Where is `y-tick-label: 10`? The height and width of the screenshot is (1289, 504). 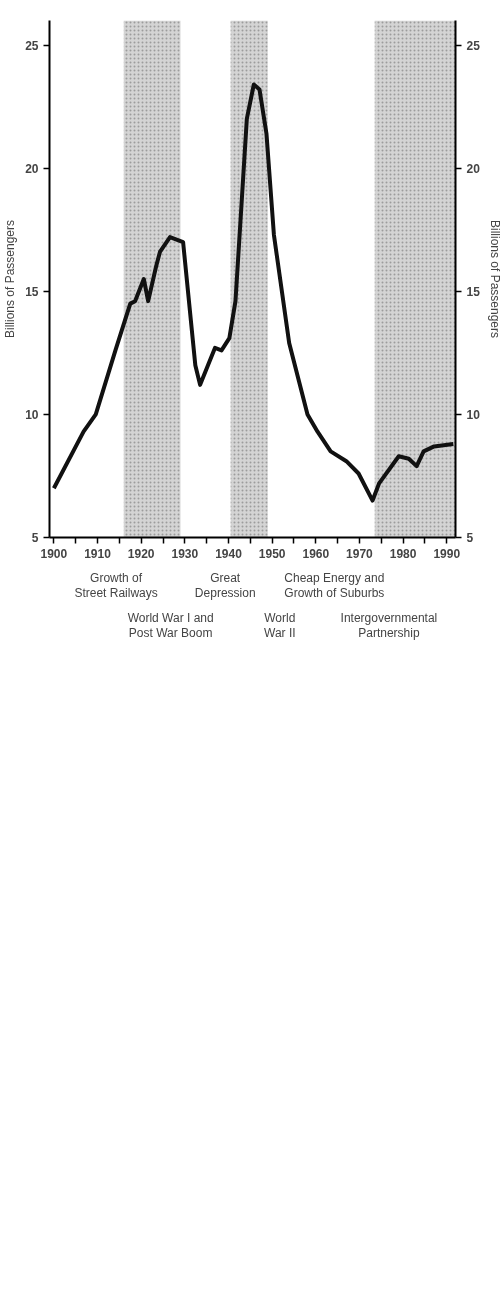
y-tick-label: 10 is located at coordinates (32, 414).